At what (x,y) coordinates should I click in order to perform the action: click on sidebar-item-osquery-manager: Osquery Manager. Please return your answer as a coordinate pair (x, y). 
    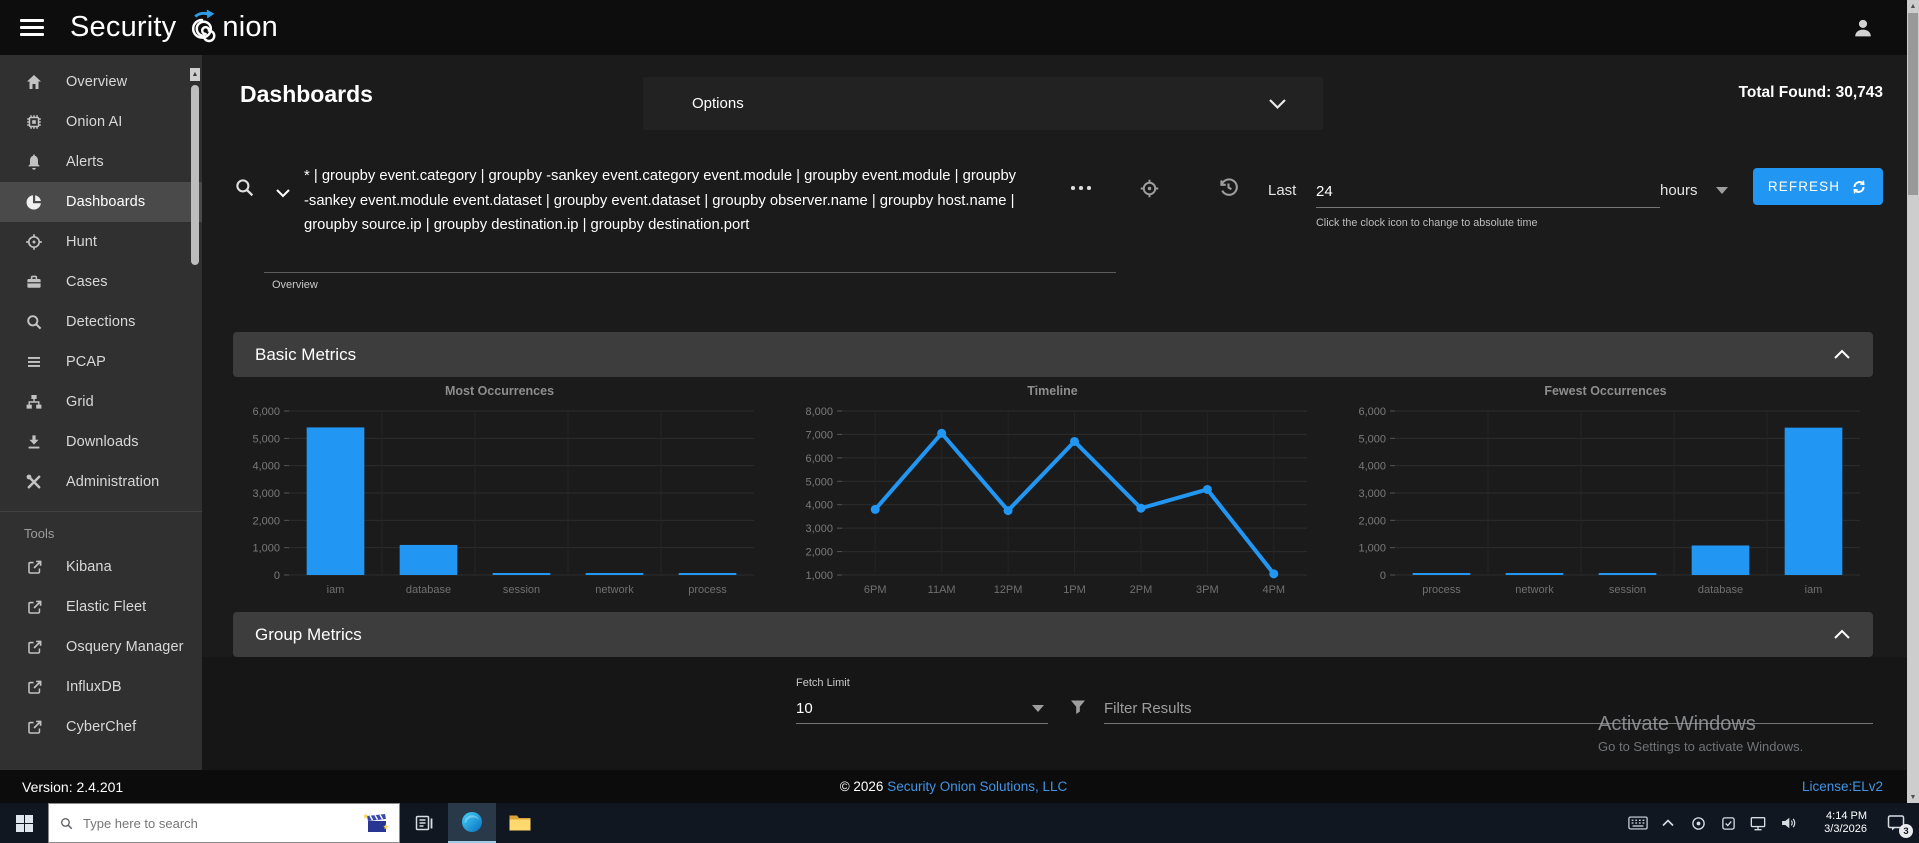
    Looking at the image, I should click on (101, 647).